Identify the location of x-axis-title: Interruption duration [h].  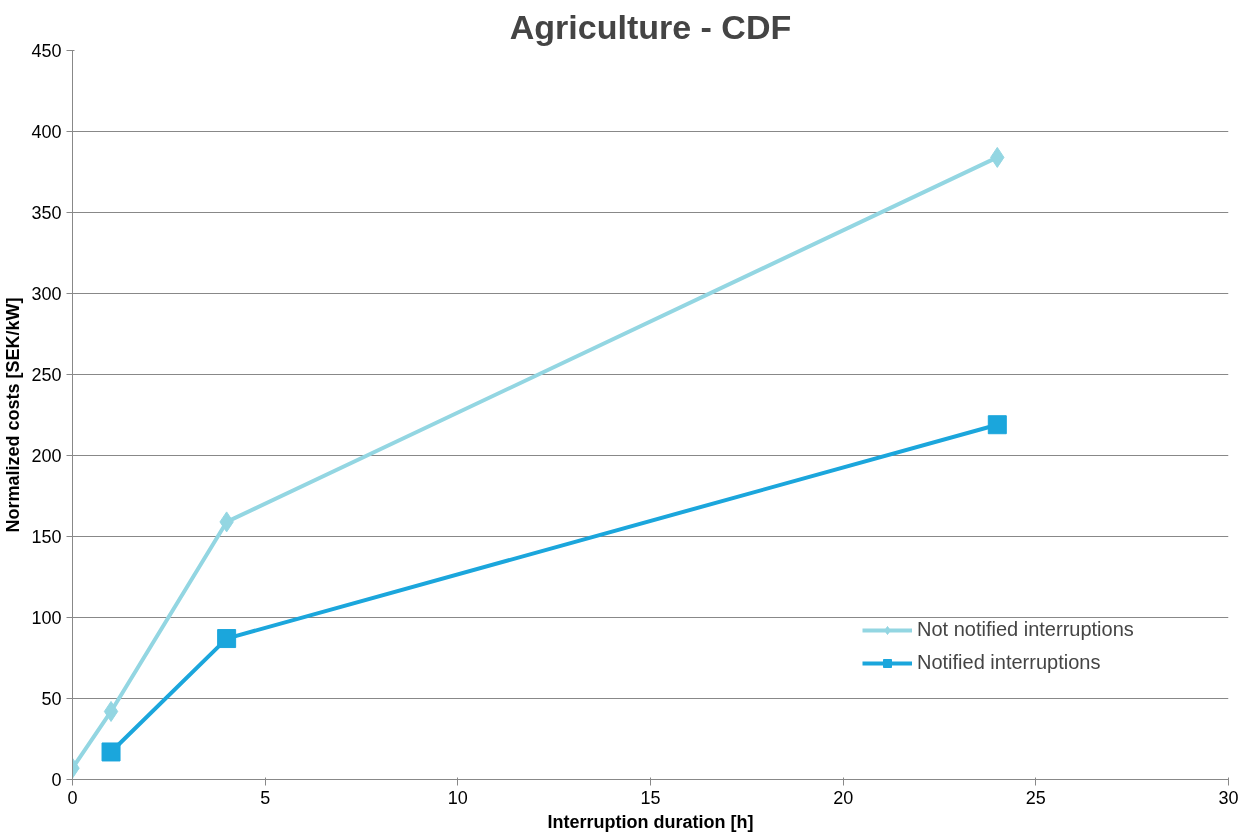
(650, 821).